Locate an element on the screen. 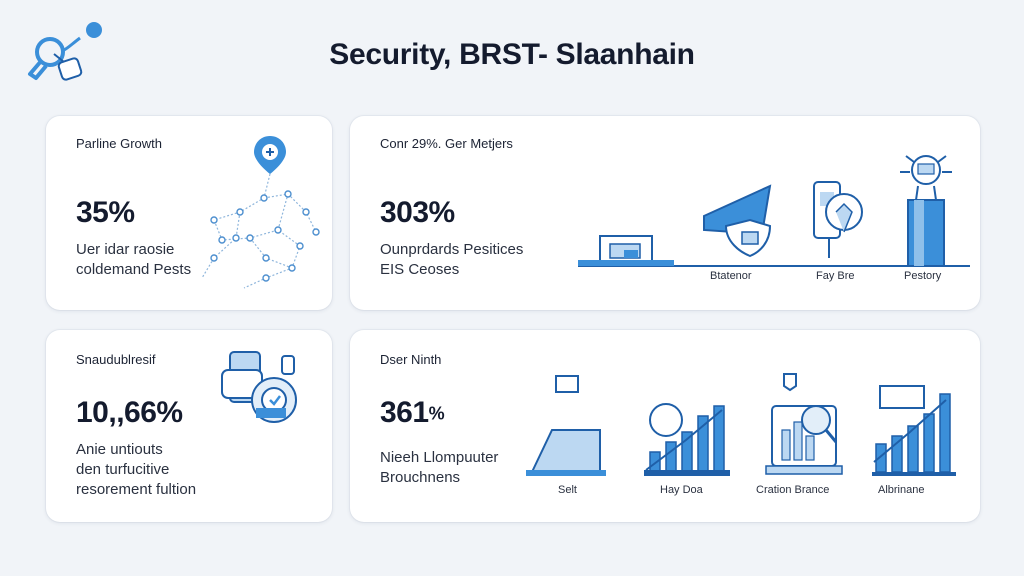 This screenshot has width=1024, height=576. illustration-caption: Btatenor is located at coordinates (731, 276).